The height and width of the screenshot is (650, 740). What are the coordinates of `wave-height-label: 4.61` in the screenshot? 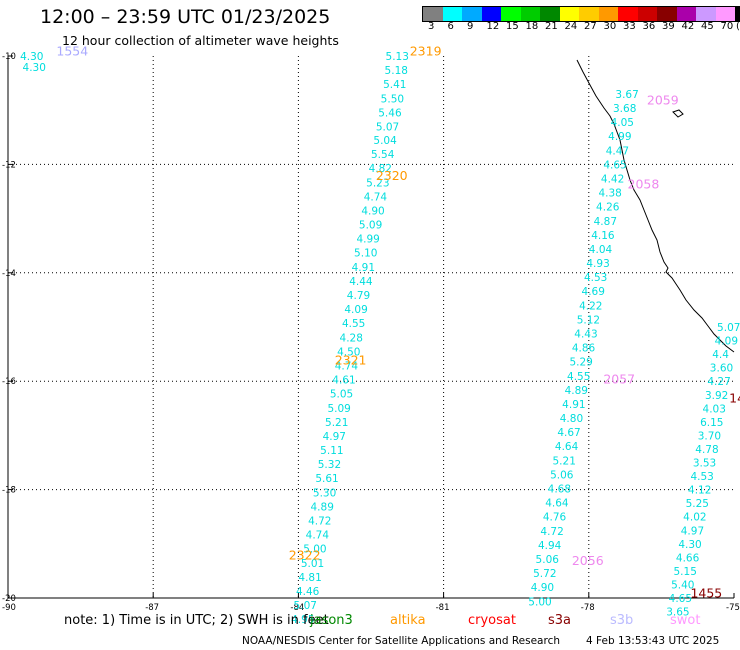 It's located at (343, 381).